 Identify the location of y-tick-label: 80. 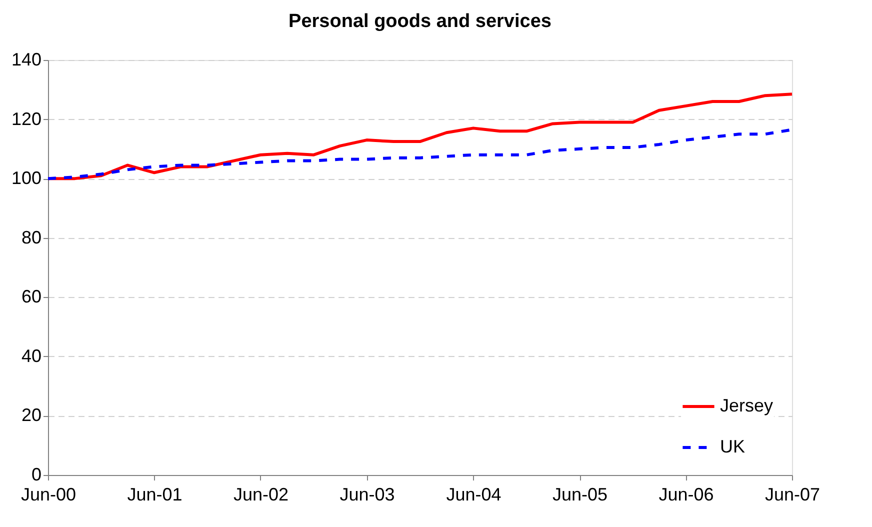
(31, 237).